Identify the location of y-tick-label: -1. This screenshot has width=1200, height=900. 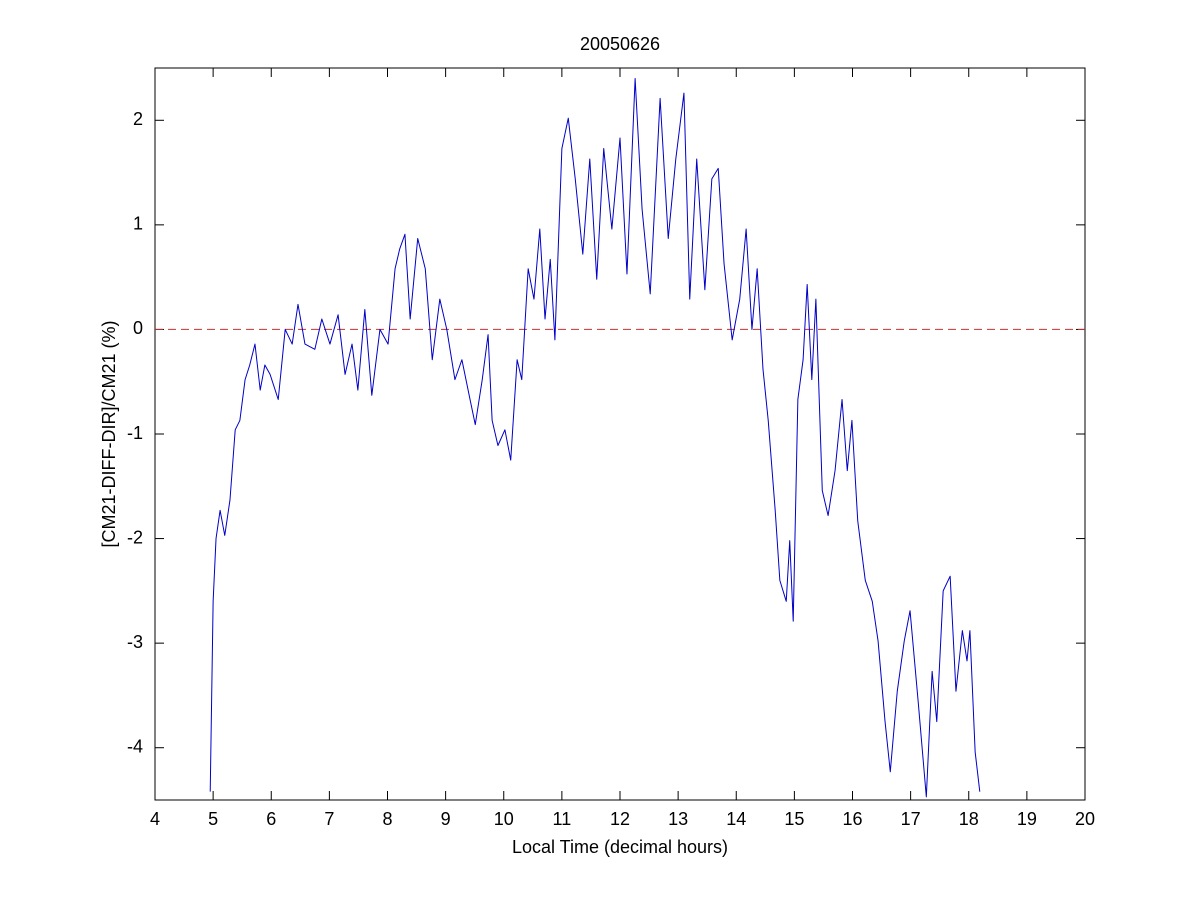
(135, 433).